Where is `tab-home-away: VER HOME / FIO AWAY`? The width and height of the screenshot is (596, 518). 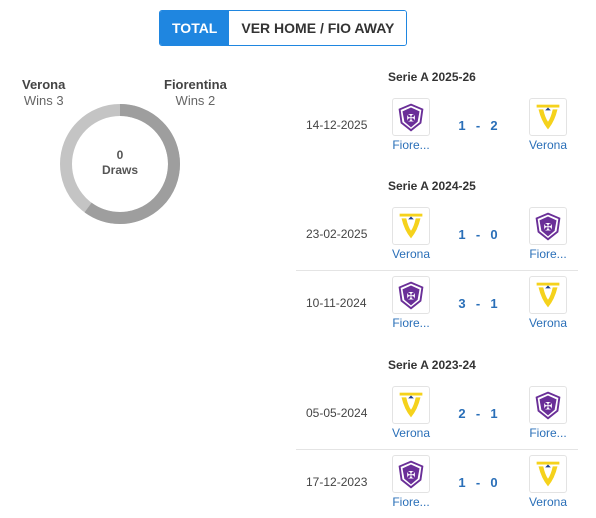 tab-home-away: VER HOME / FIO AWAY is located at coordinates (318, 28).